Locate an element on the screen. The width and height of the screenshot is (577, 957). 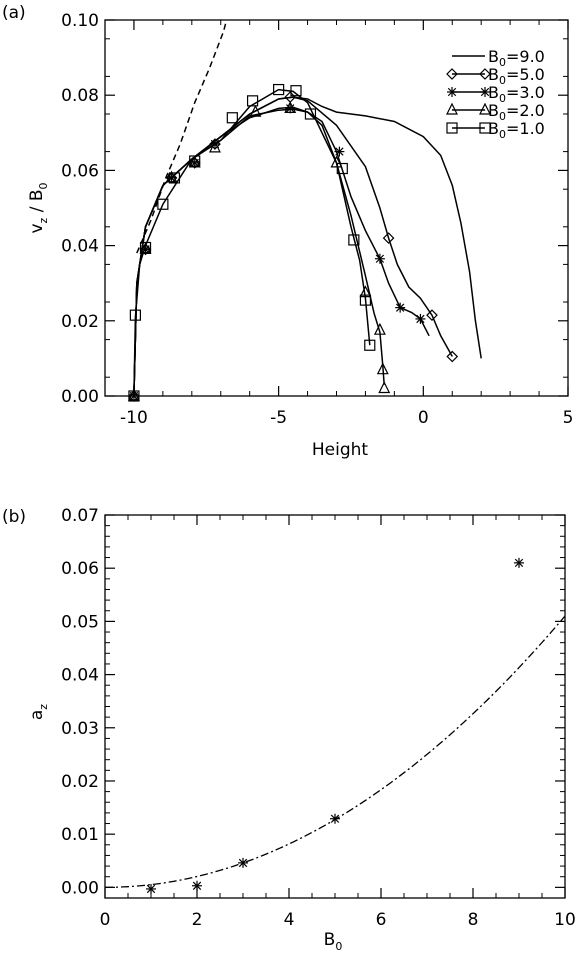
panel-a-legend: B0=9.0B0=5.0B0=3.0B0=2.0B0=1.0 is located at coordinates (495, 94).